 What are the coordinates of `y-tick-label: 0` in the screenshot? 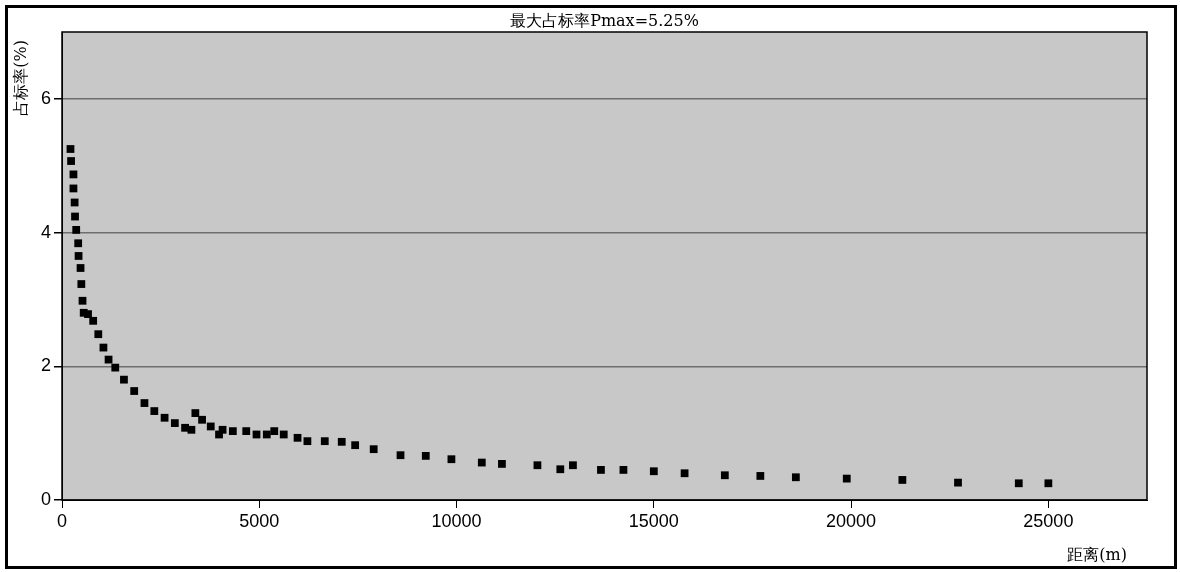 It's located at (45, 498).